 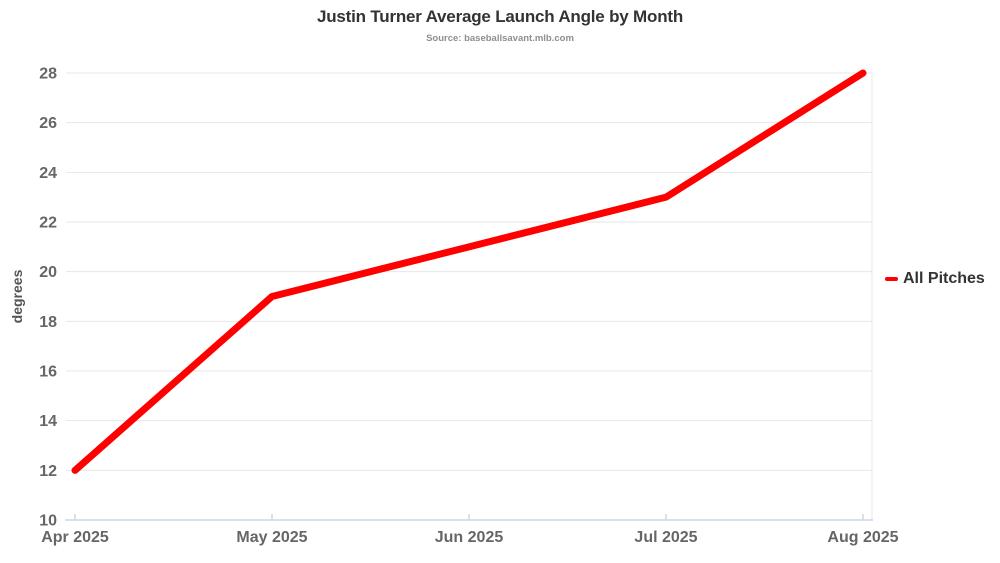 I want to click on y-tick-label-14: 14, so click(x=48, y=421).